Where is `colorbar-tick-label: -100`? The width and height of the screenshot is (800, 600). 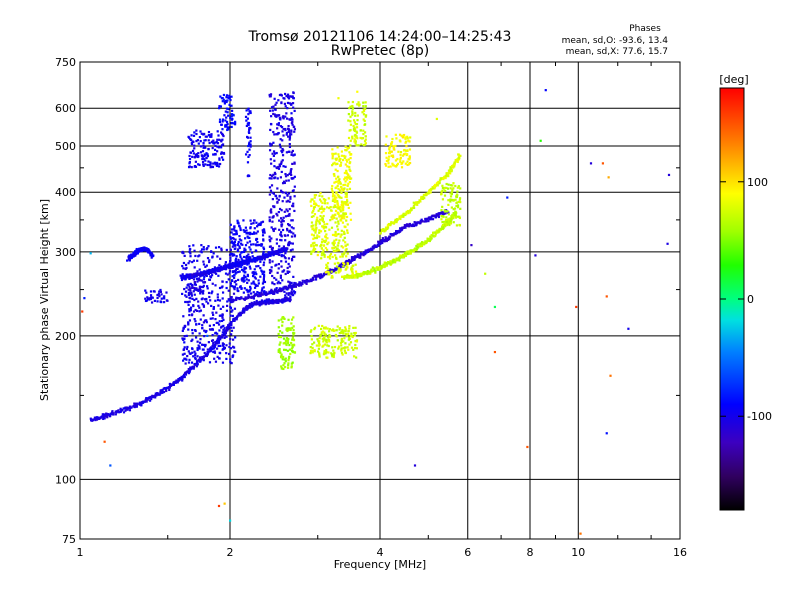 colorbar-tick-label: -100 is located at coordinates (759, 416).